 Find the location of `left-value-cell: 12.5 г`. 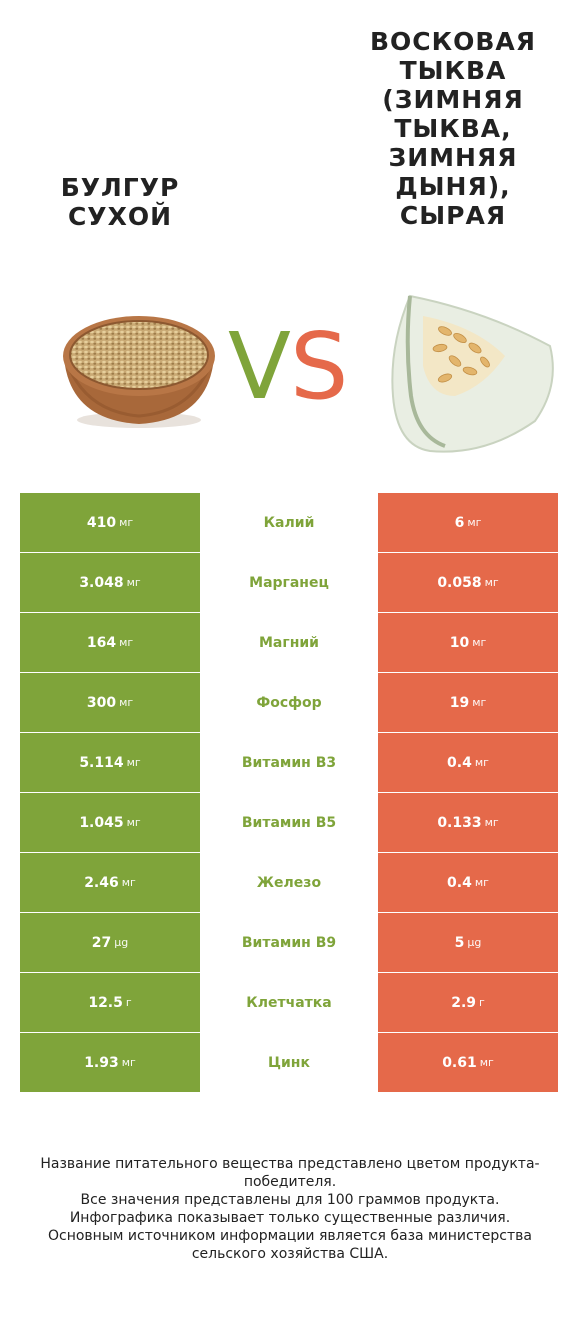

left-value-cell: 12.5 г is located at coordinates (110, 1002).